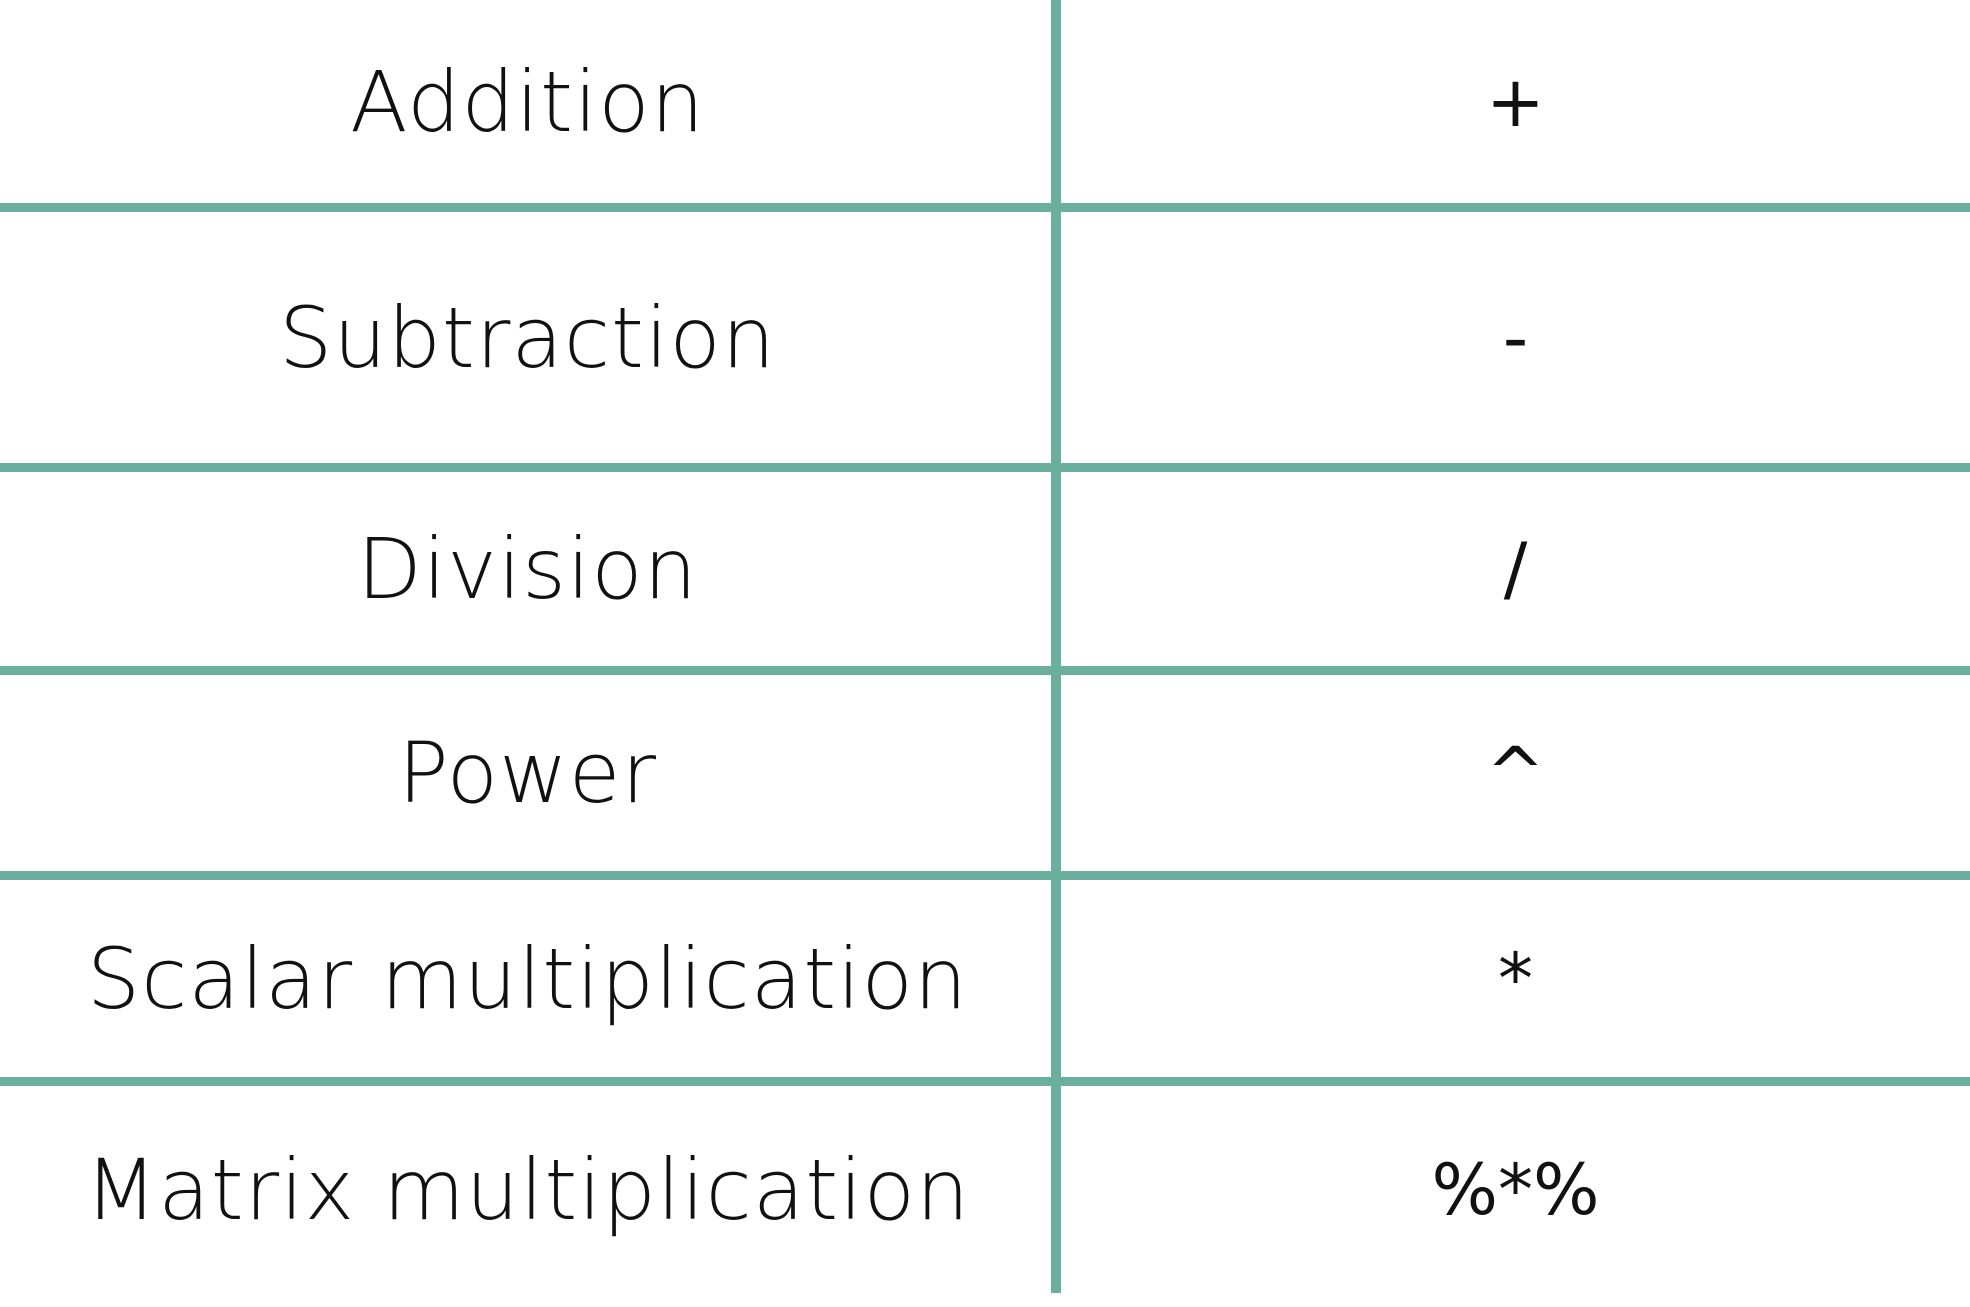 This screenshot has height=1307, width=1970. I want to click on operation-name: Matrix multiplication, so click(527, 1189).